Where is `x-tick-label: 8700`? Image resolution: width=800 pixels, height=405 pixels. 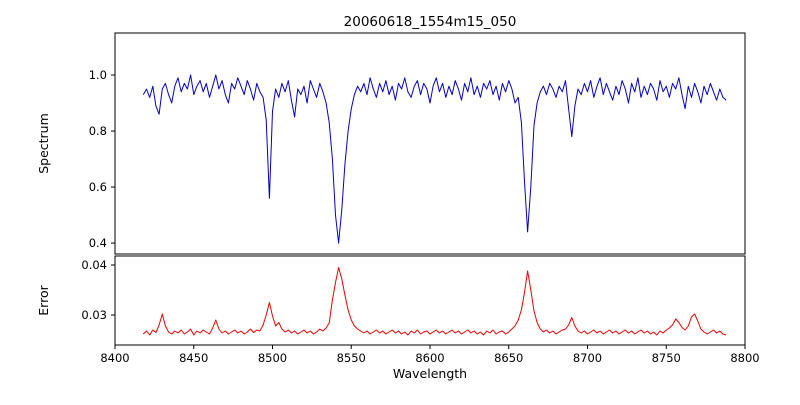 x-tick-label: 8700 is located at coordinates (587, 358).